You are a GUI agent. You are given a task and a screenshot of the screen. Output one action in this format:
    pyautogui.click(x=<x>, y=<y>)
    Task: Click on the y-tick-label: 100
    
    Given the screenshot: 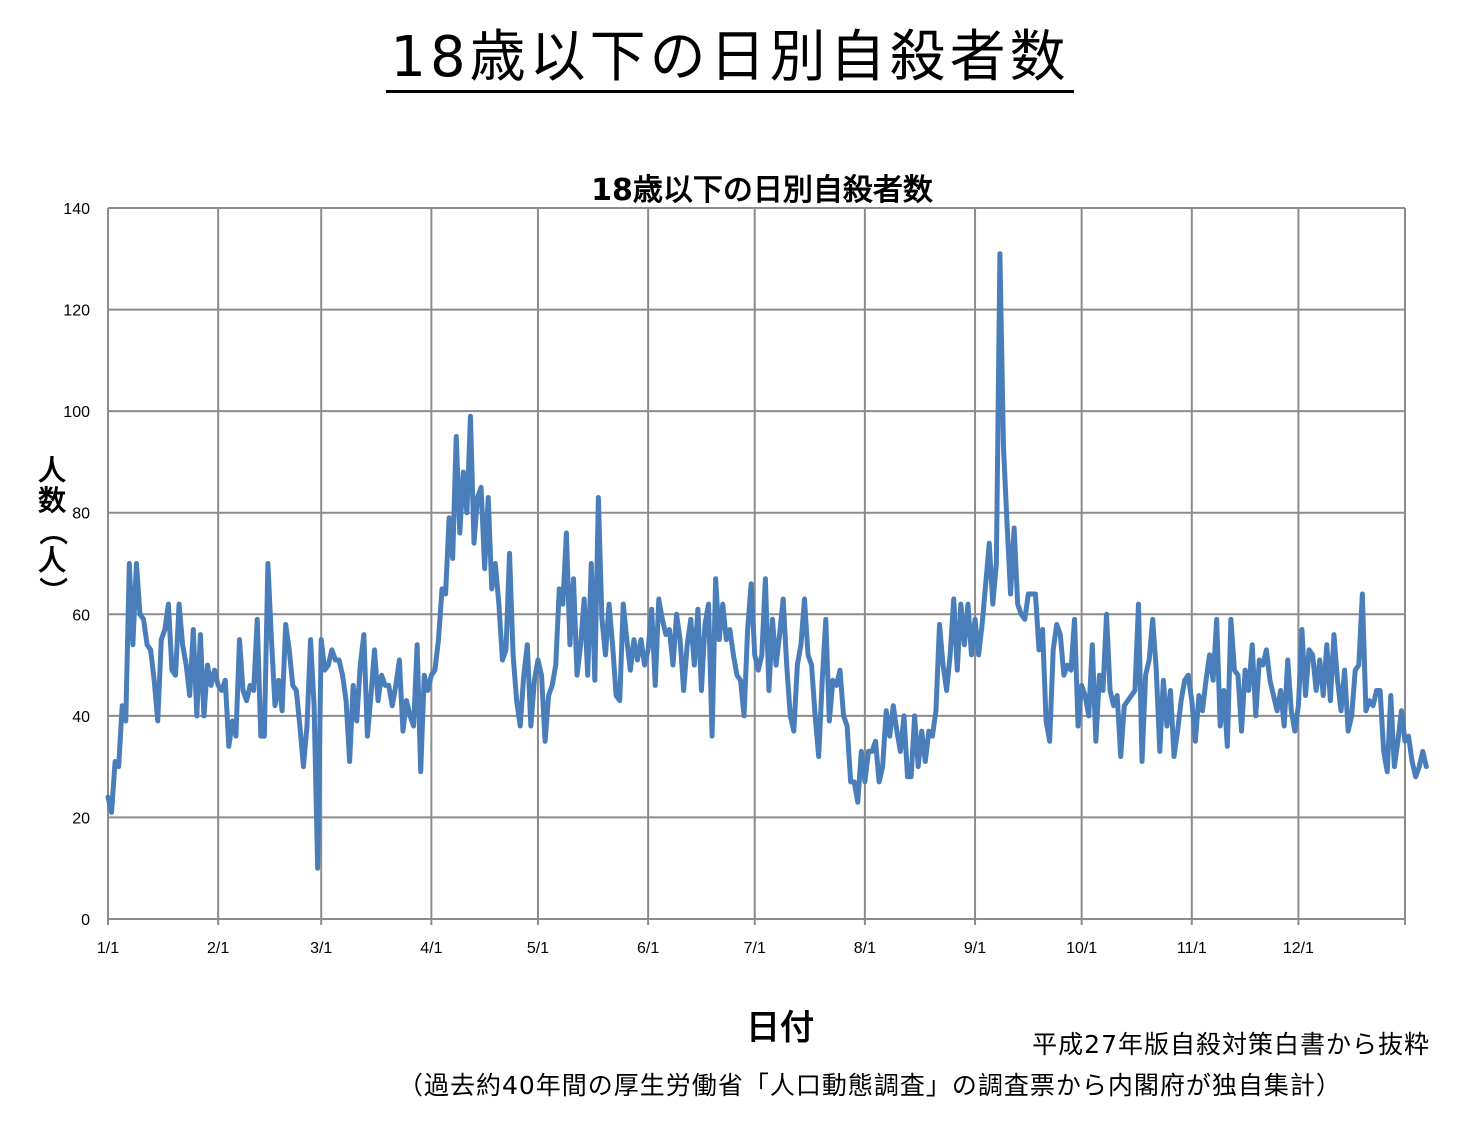 What is the action you would take?
    pyautogui.click(x=76, y=412)
    